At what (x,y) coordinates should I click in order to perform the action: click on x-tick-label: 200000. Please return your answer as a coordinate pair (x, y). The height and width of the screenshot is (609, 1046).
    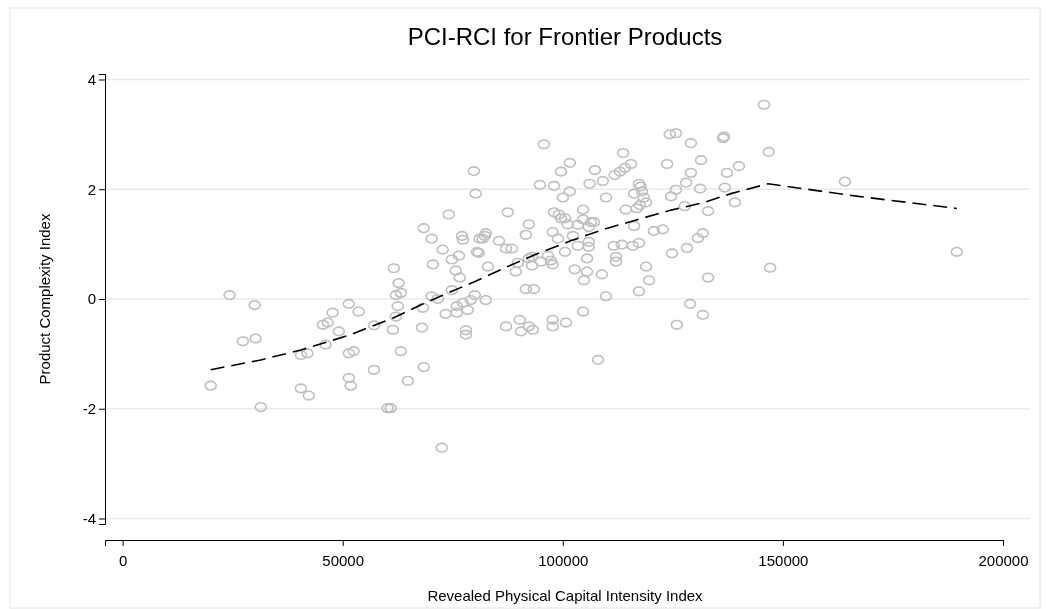
    Looking at the image, I should click on (1003, 560).